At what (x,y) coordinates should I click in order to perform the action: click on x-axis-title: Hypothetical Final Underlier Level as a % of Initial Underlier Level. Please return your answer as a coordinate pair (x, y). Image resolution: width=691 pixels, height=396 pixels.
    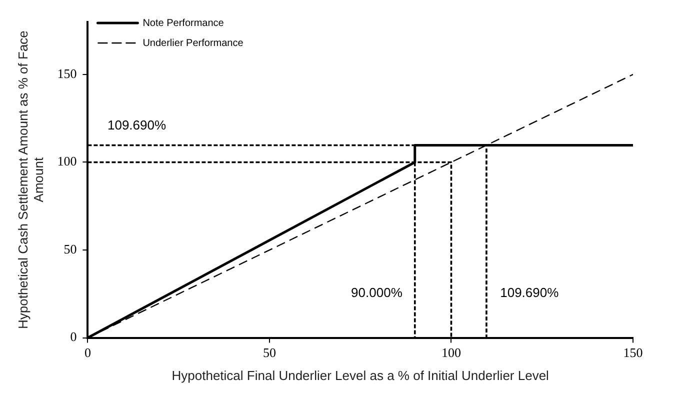
    Looking at the image, I should click on (361, 375).